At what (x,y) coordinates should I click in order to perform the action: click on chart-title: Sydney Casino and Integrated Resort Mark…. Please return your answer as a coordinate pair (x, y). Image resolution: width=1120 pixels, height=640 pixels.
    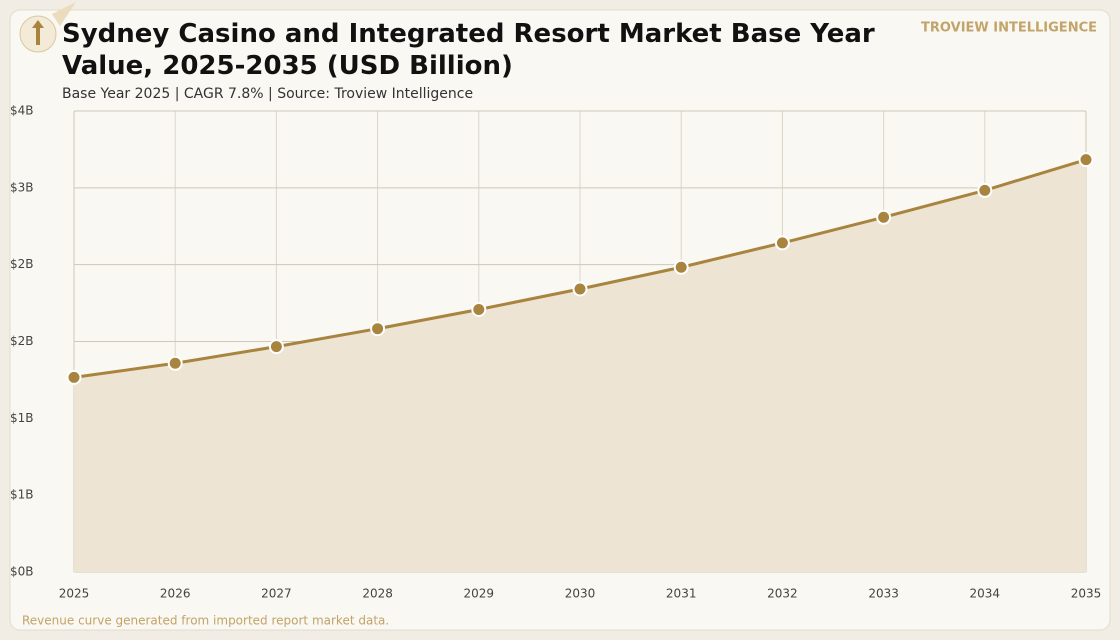
    Looking at the image, I should click on (468, 50).